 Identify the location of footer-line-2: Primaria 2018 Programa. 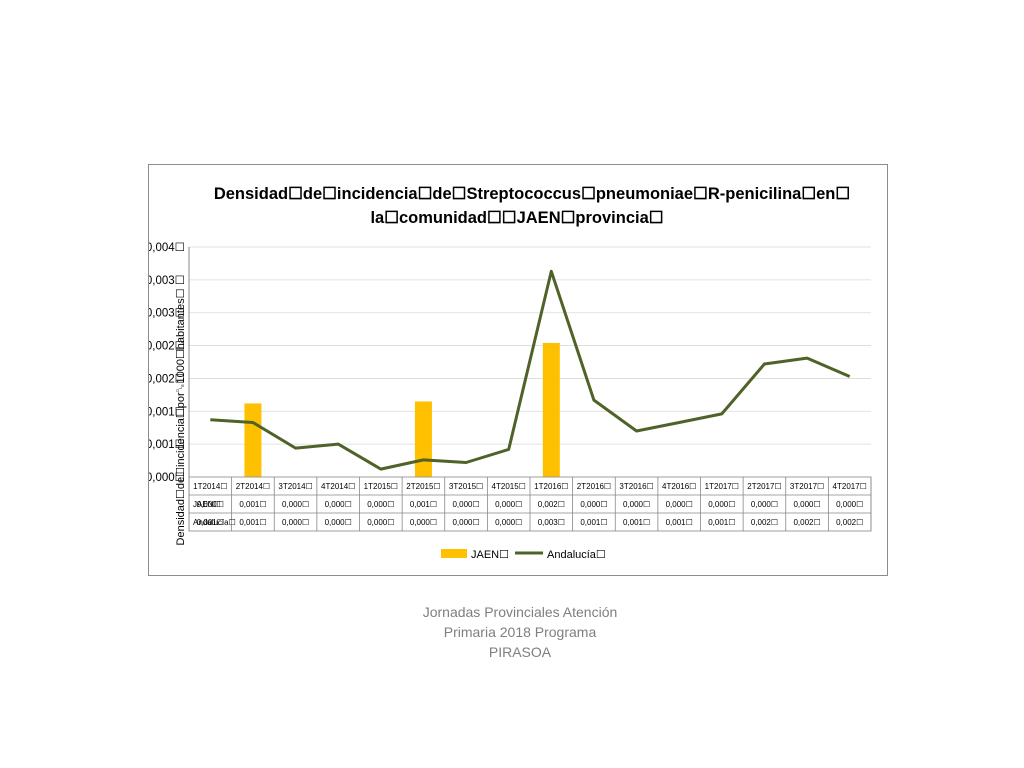
(520, 632).